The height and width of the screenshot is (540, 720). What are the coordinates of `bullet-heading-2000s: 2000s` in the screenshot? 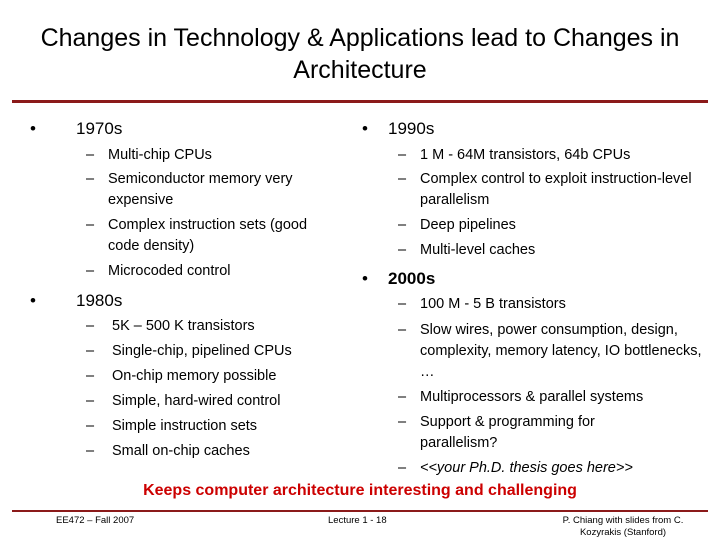 It's located at (412, 278).